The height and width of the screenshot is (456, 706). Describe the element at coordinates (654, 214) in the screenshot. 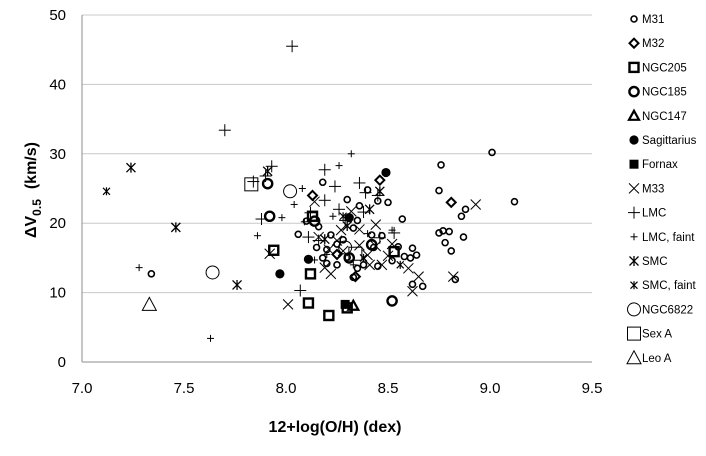

I see `legend-label-lmc: LMC` at that location.